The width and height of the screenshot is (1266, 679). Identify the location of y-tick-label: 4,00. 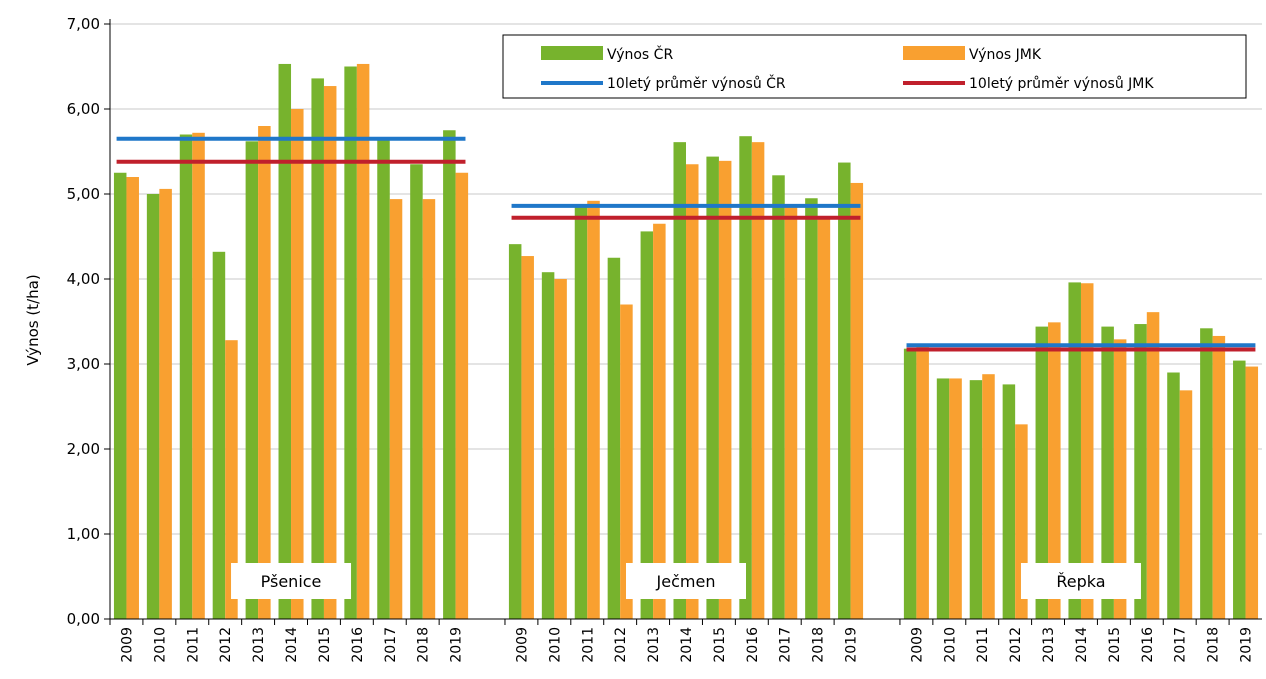
(83, 279).